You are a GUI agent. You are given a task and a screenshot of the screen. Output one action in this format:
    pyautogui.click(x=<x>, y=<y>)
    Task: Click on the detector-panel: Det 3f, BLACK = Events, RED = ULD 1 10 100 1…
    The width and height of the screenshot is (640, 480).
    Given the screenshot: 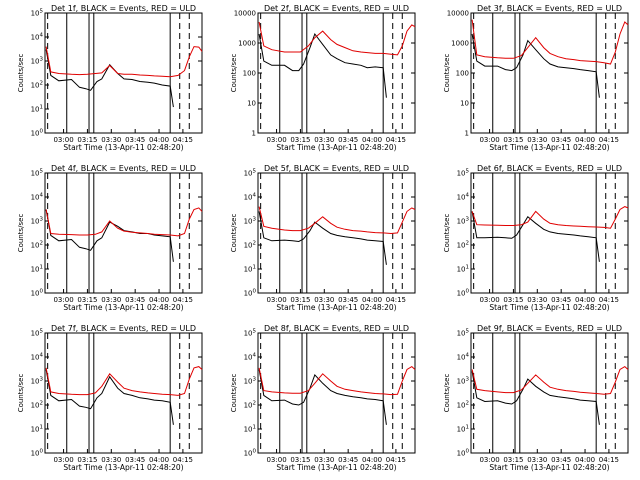 What is the action you would take?
    pyautogui.click(x=536, y=78)
    